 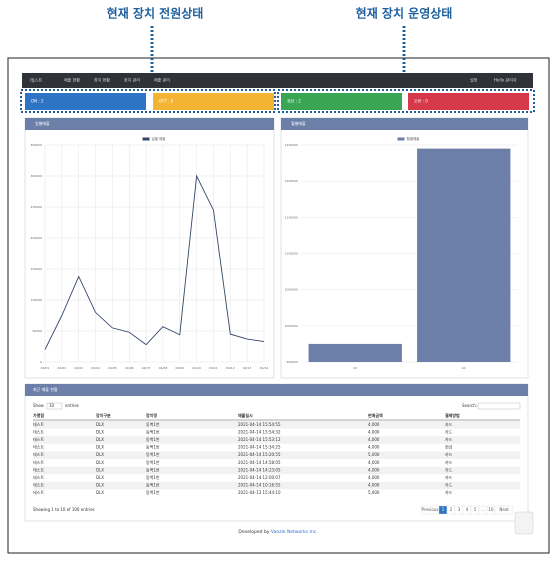 What do you see at coordinates (524, 523) in the screenshot?
I see `recaptcha` at bounding box center [524, 523].